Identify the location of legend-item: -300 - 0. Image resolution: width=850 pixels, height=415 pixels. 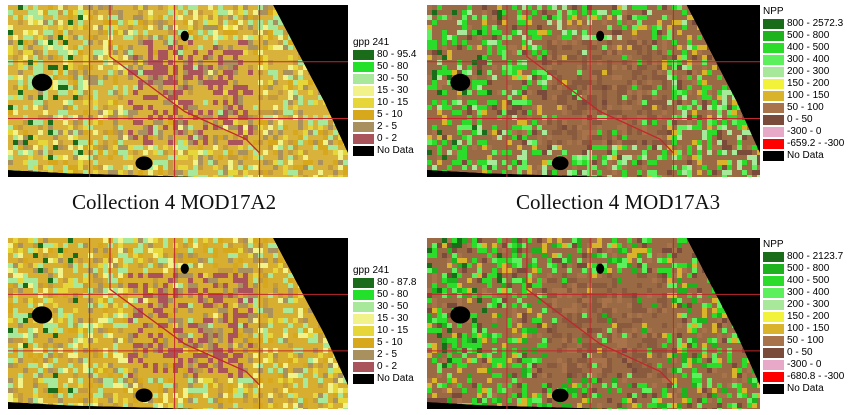
(803, 365).